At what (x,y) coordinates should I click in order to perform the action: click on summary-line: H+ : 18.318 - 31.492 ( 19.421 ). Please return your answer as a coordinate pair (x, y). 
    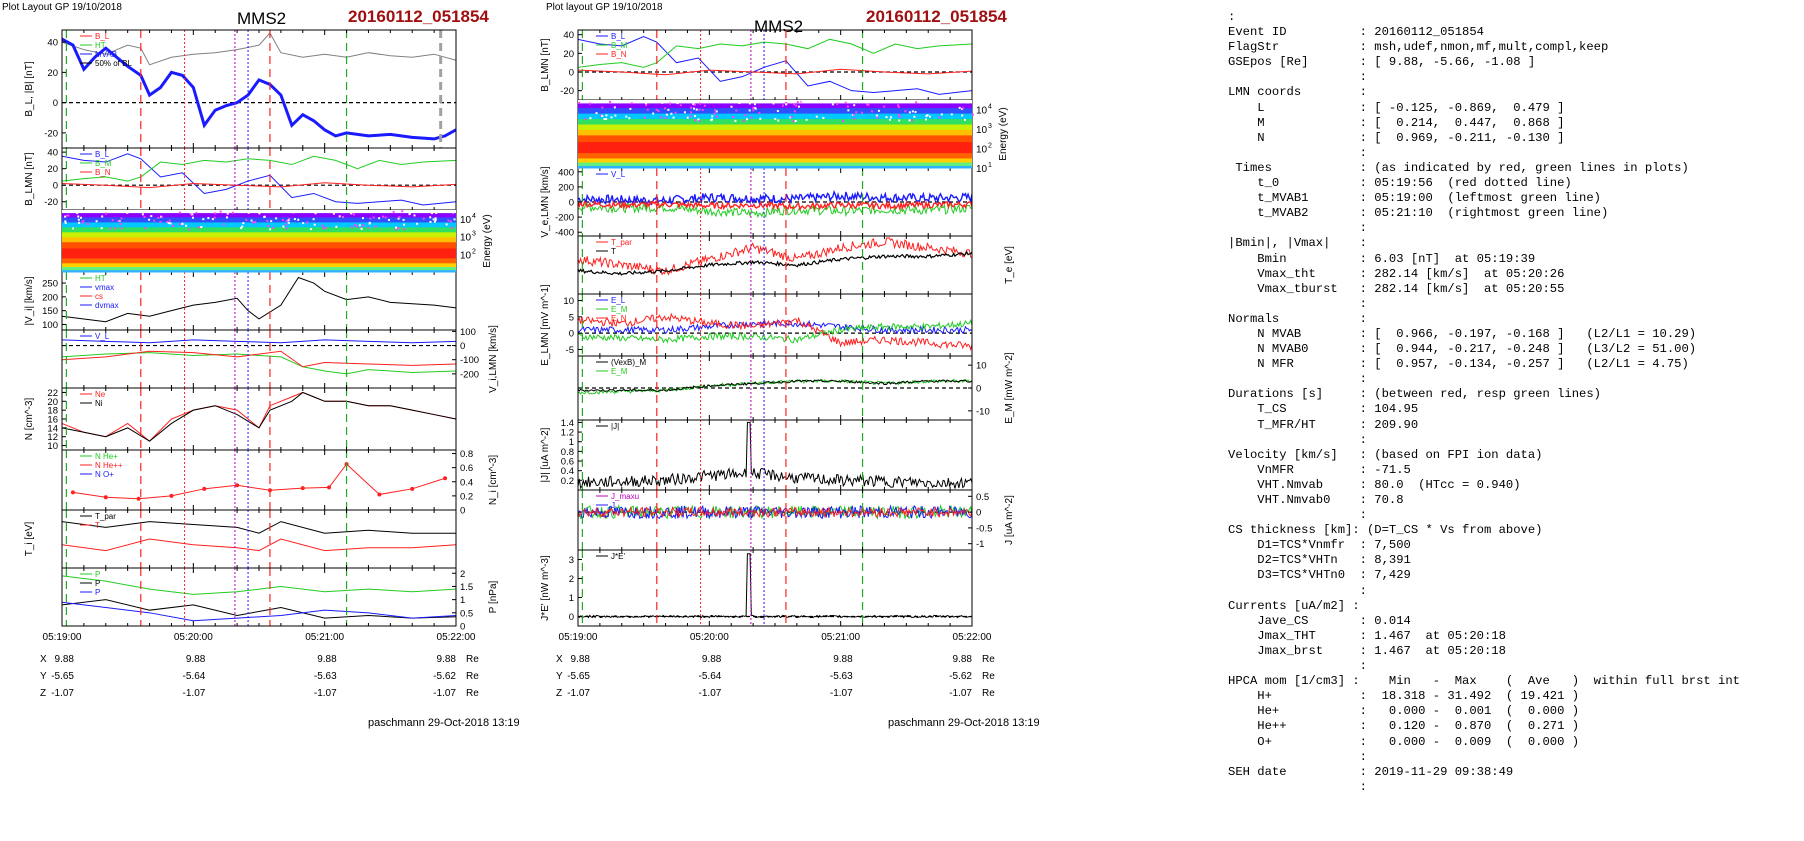
    Looking at the image, I should click on (1484, 696).